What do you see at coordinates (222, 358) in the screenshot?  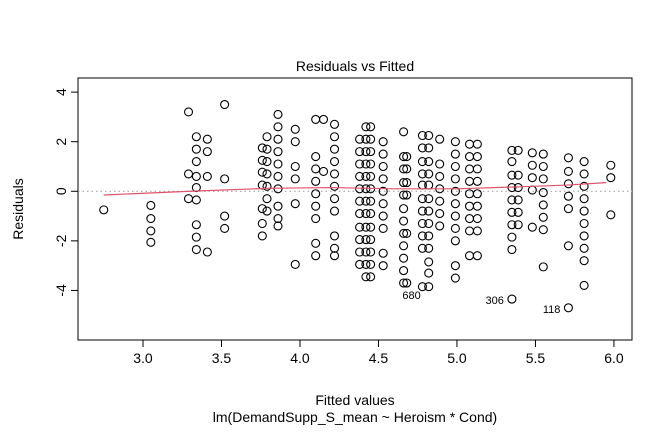 I see `x-tick-label: 3.5` at bounding box center [222, 358].